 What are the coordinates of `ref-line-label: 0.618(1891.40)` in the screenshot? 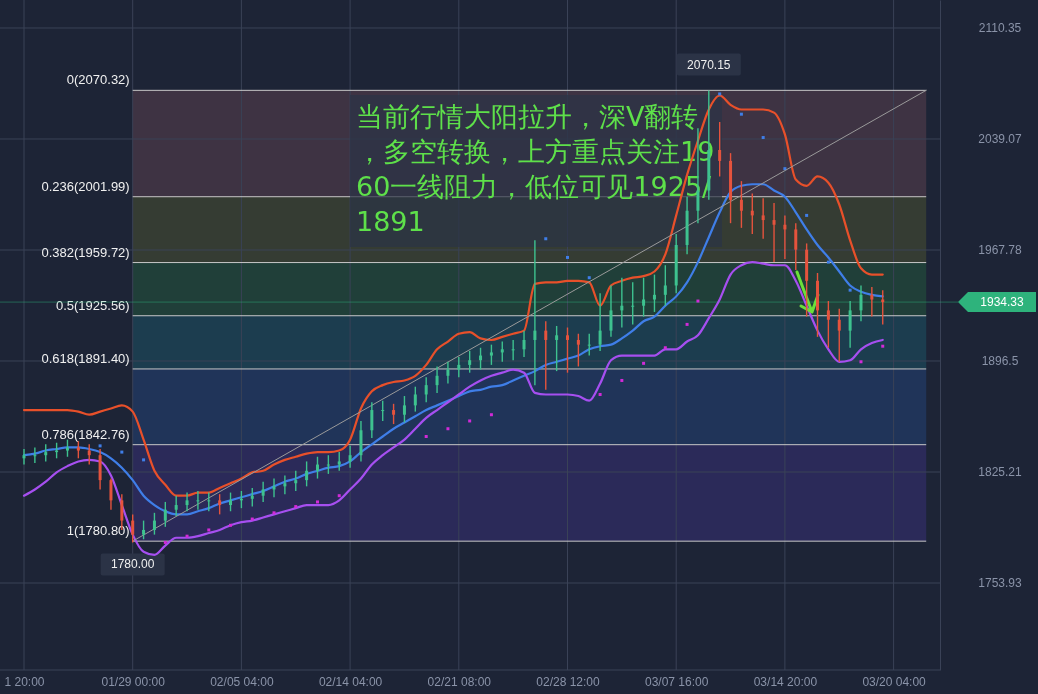 It's located at (85, 358).